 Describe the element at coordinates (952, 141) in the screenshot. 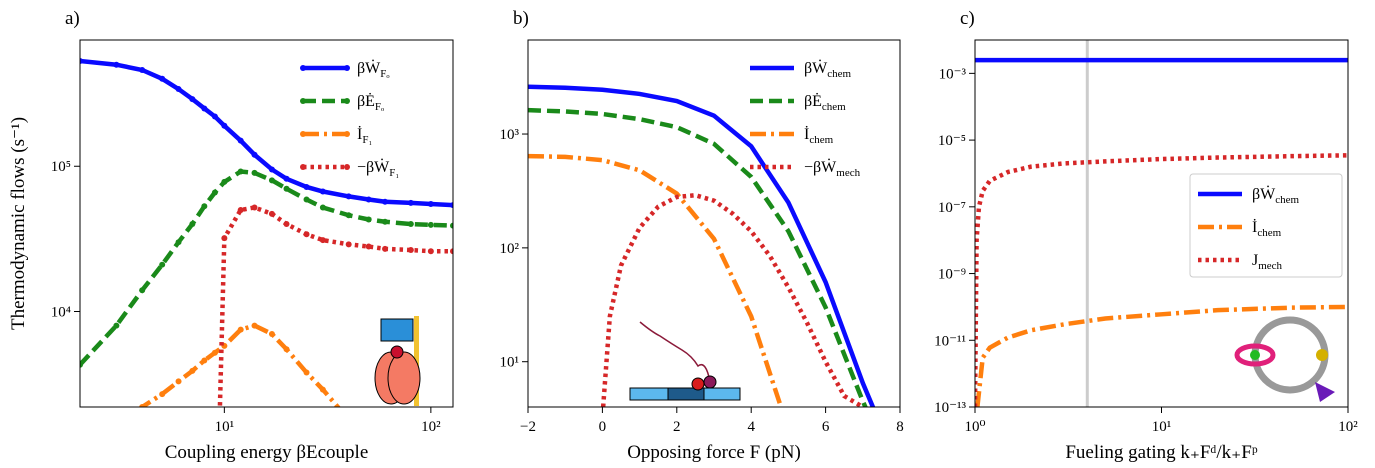

I see `y-tick-label: 10⁻⁵` at that location.